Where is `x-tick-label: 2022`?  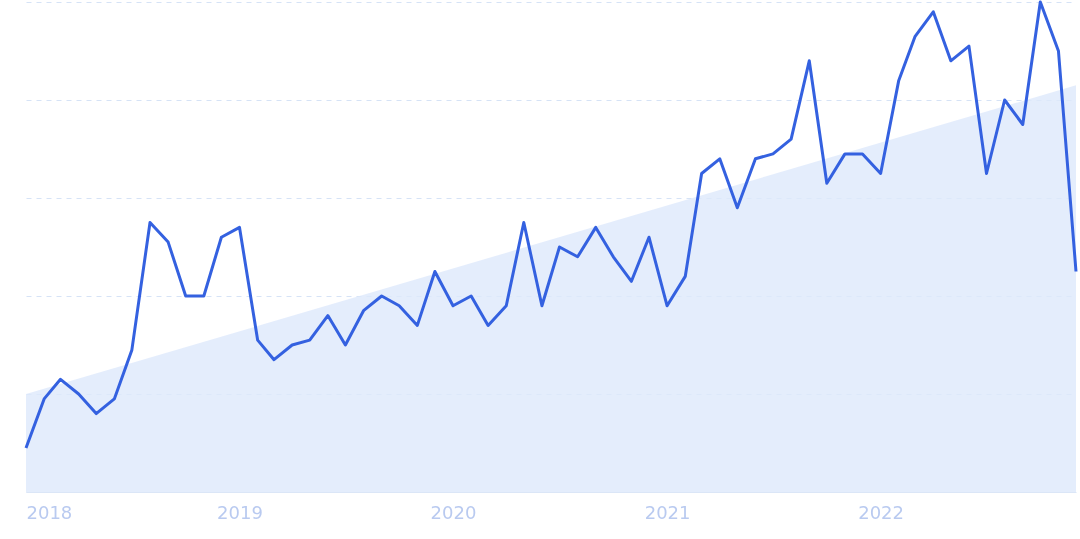 x-tick-label: 2022 is located at coordinates (881, 512).